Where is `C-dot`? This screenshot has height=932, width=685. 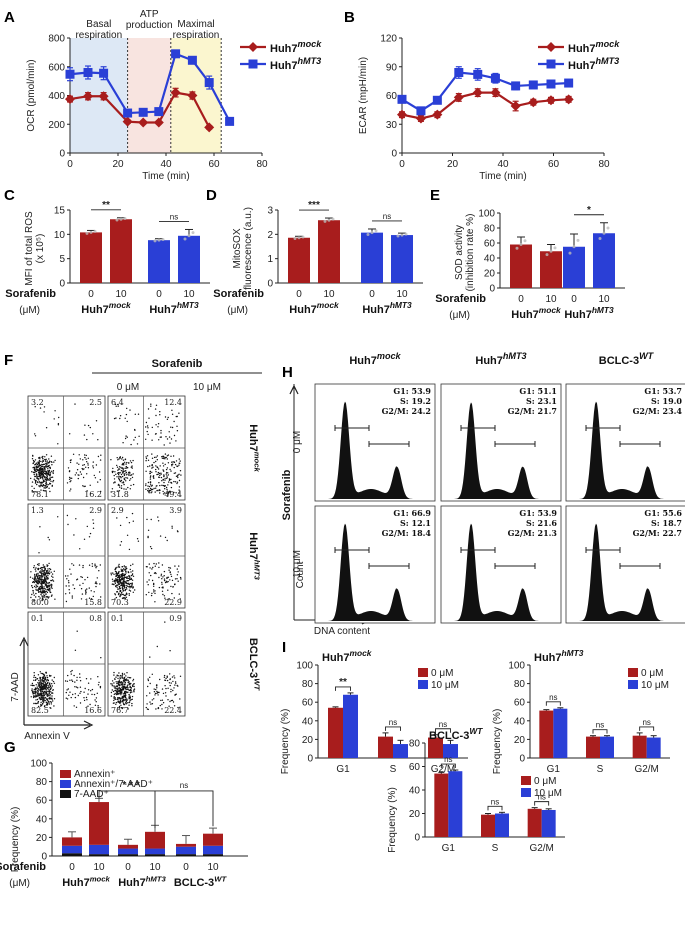
C-dot is located at coordinates (125, 219).